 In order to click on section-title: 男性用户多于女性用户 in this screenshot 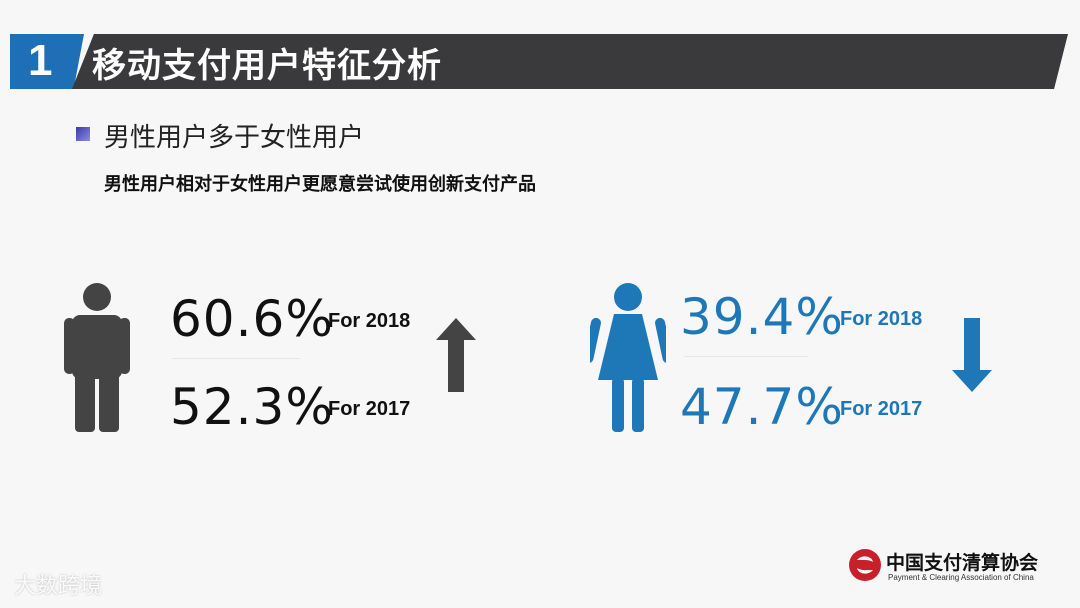, I will do `click(234, 138)`.